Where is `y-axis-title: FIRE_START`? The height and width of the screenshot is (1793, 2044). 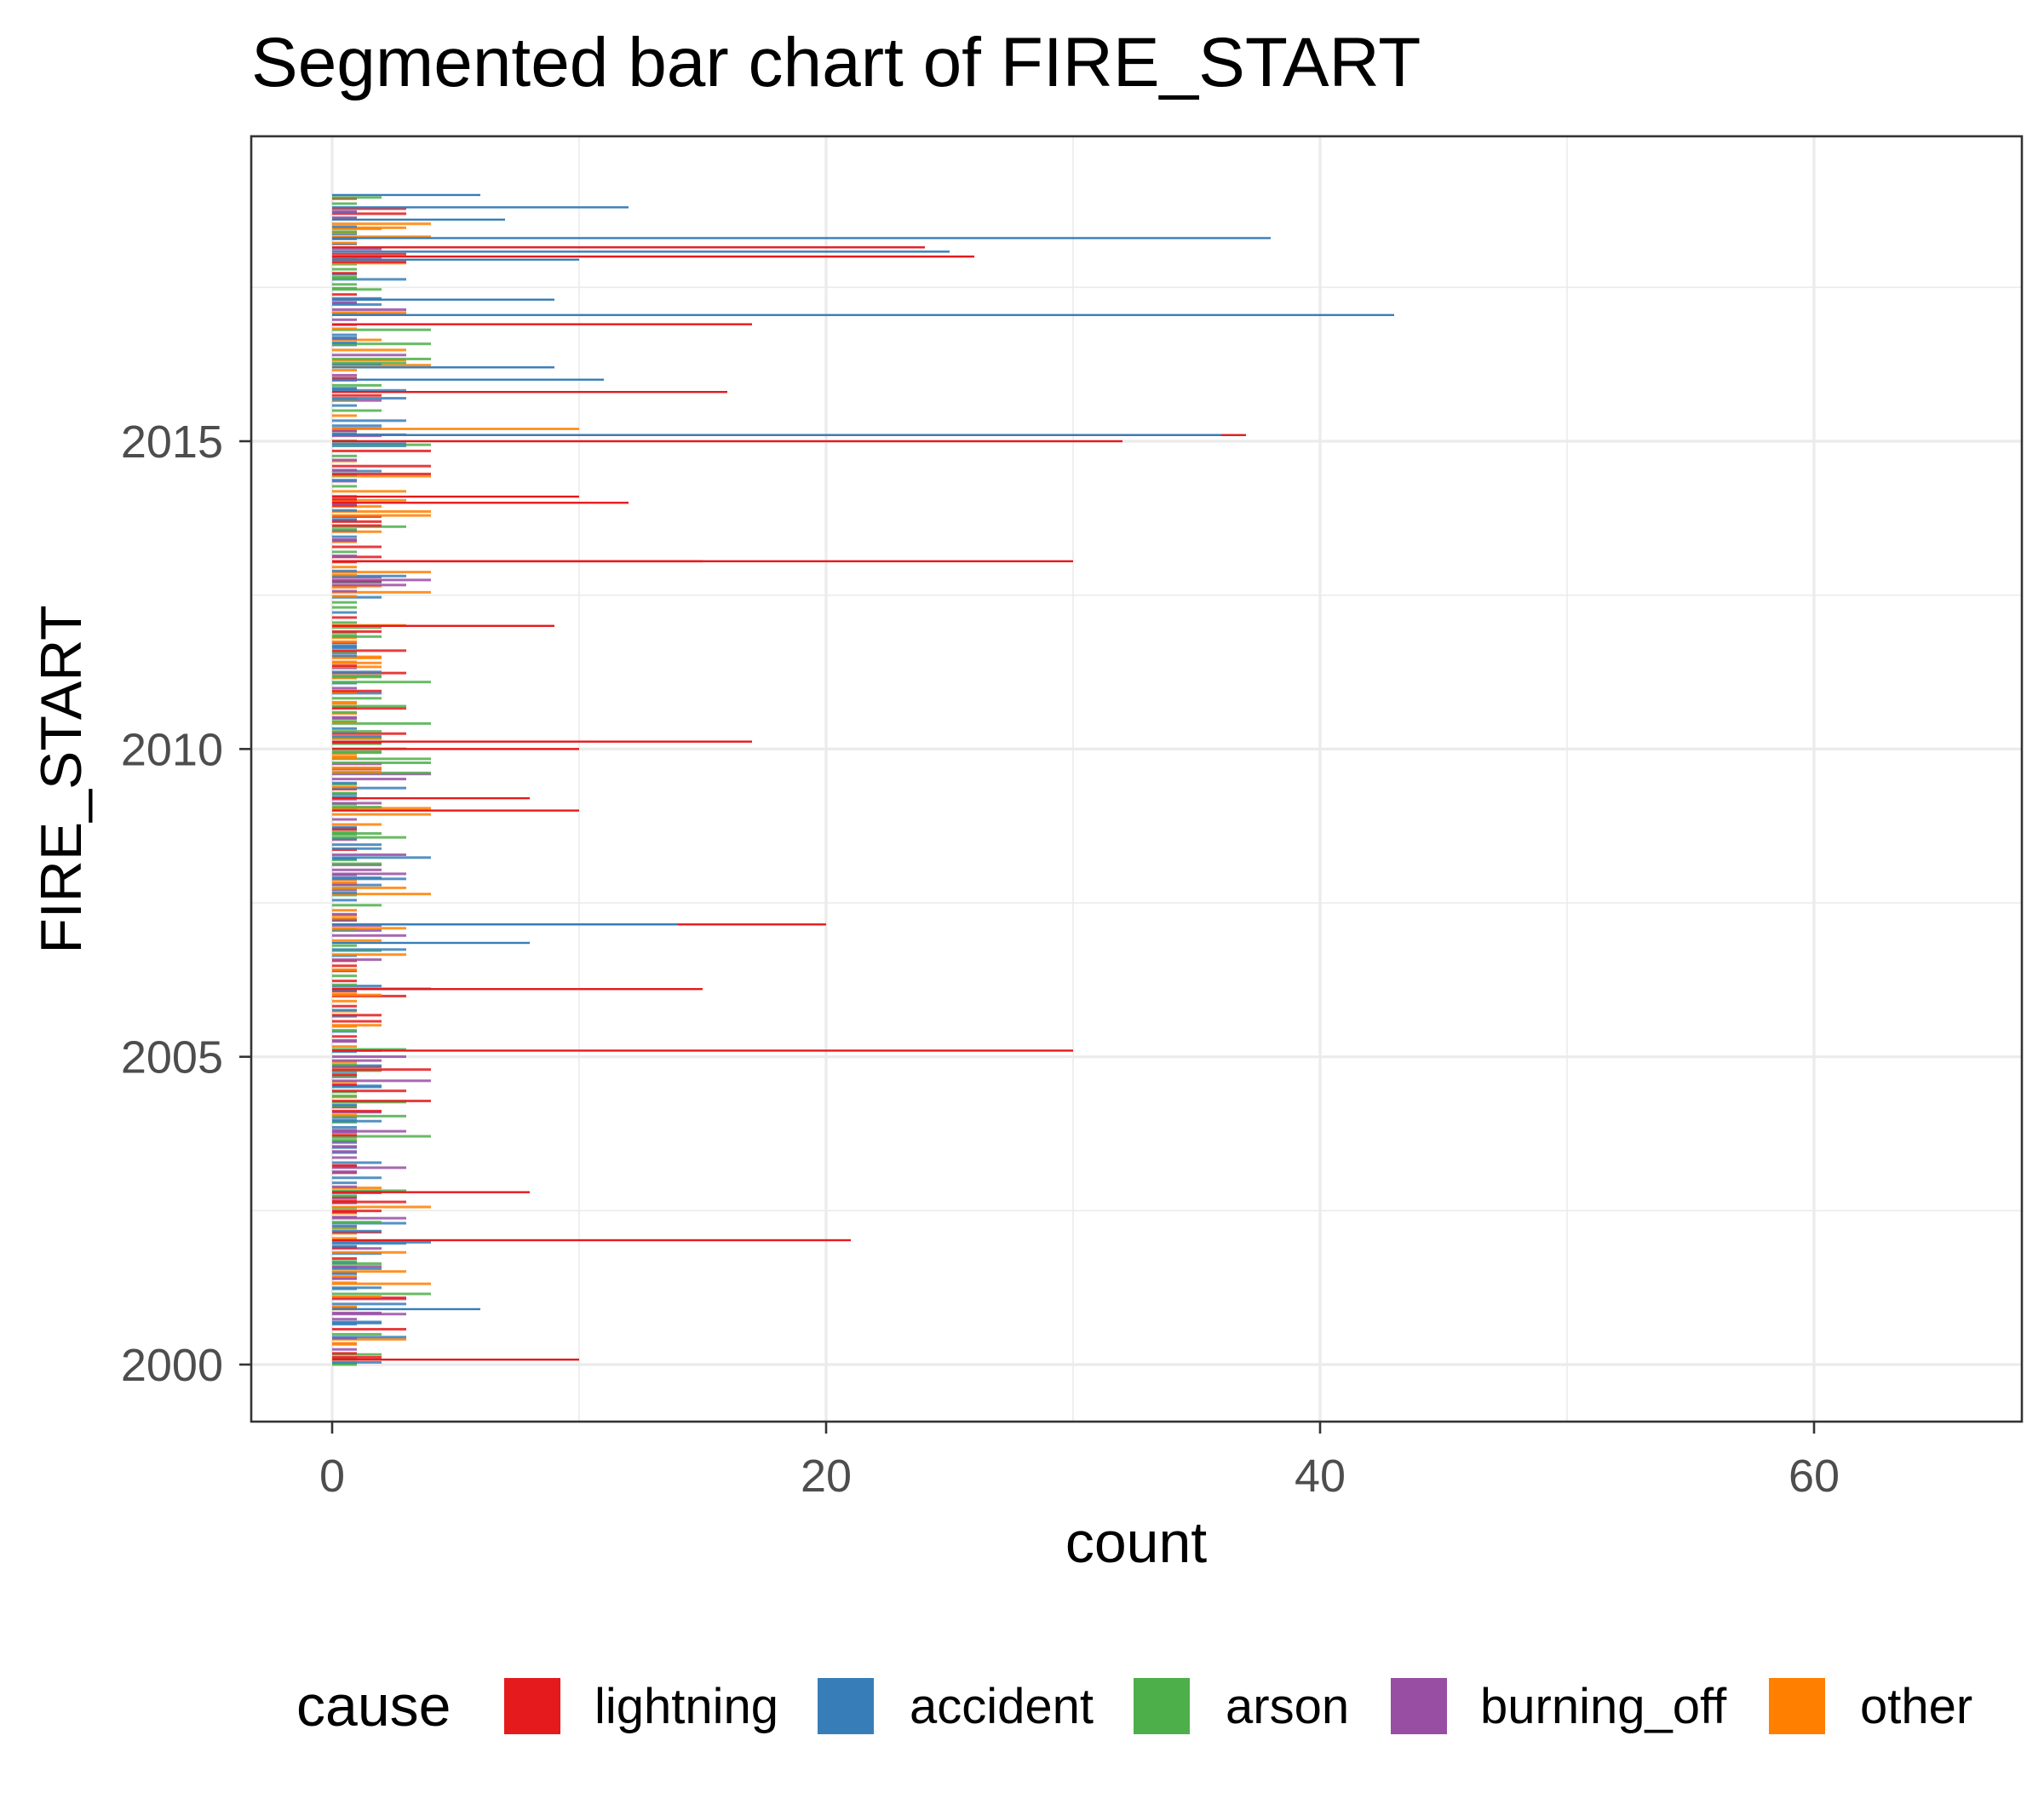
y-axis-title: FIRE_START is located at coordinates (61, 779).